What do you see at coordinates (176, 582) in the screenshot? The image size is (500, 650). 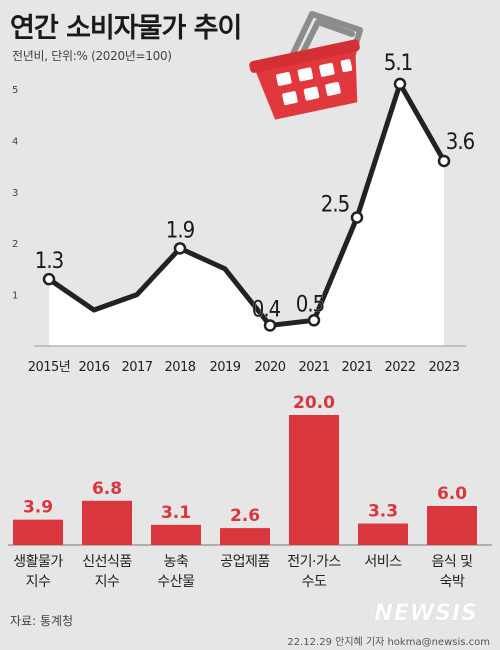 I see `bar-category-label: 수산물` at bounding box center [176, 582].